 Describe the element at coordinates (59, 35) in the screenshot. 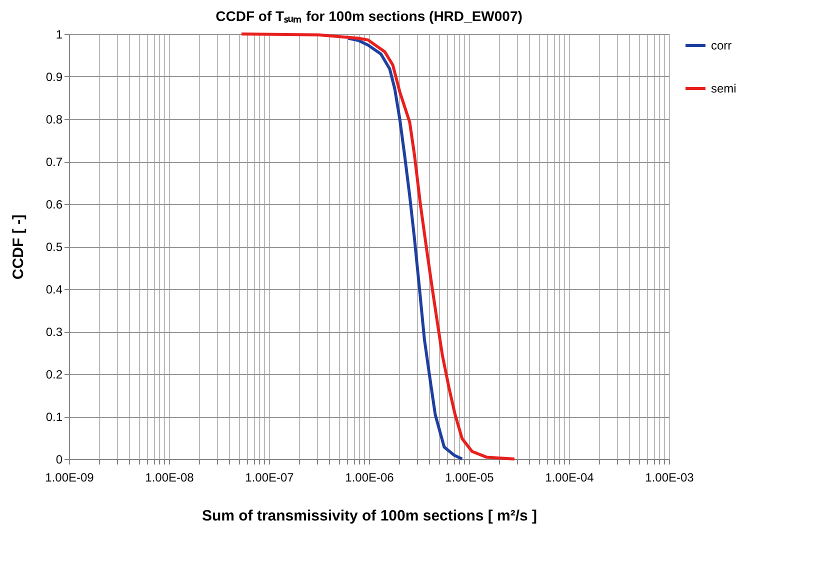

I see `y-tick-label: 1` at that location.